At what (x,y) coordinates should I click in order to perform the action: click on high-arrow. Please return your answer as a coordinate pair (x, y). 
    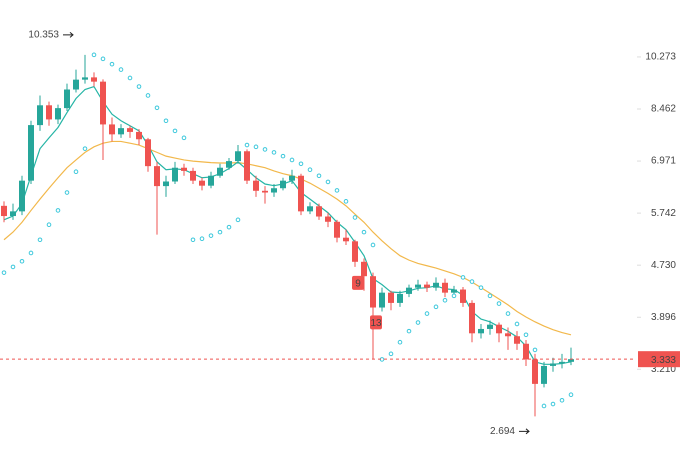
    Looking at the image, I should click on (68, 34).